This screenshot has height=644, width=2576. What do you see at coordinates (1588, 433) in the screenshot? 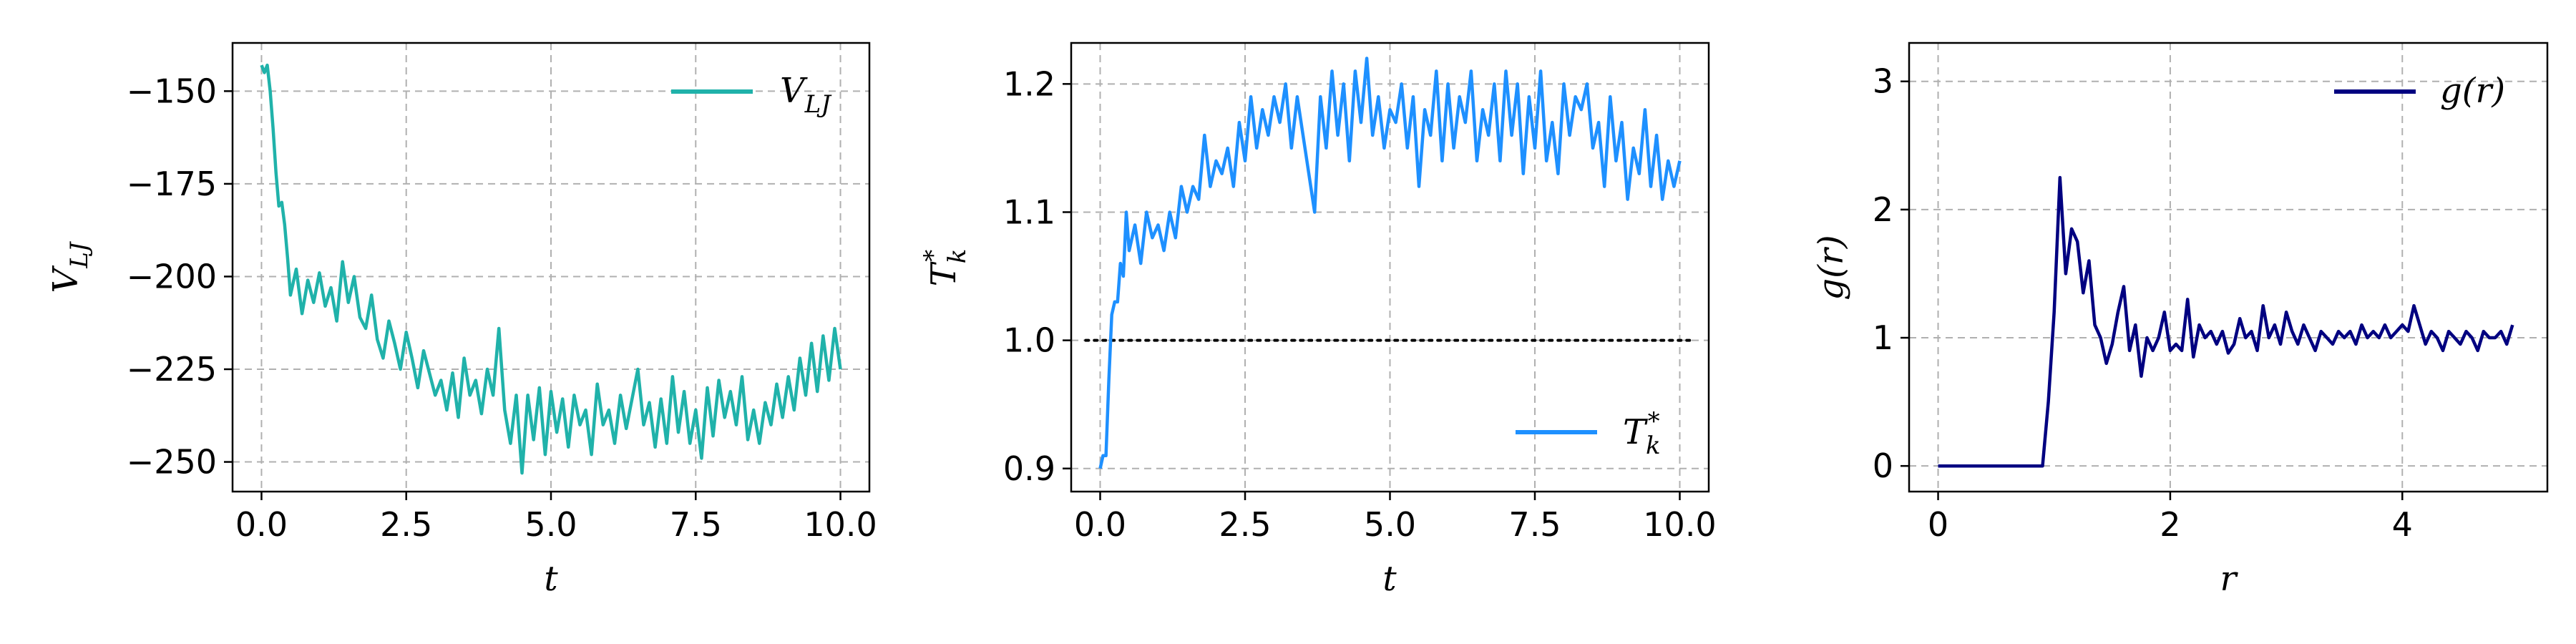
I see `legend: Tk*` at bounding box center [1588, 433].